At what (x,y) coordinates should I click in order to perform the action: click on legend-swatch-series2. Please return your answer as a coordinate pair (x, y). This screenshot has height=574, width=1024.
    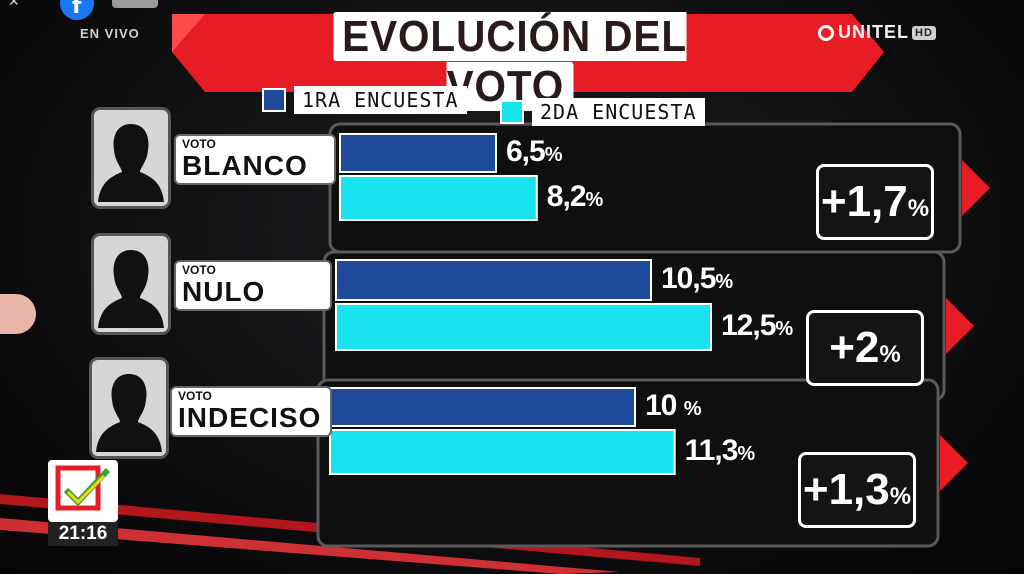
    Looking at the image, I should click on (512, 112).